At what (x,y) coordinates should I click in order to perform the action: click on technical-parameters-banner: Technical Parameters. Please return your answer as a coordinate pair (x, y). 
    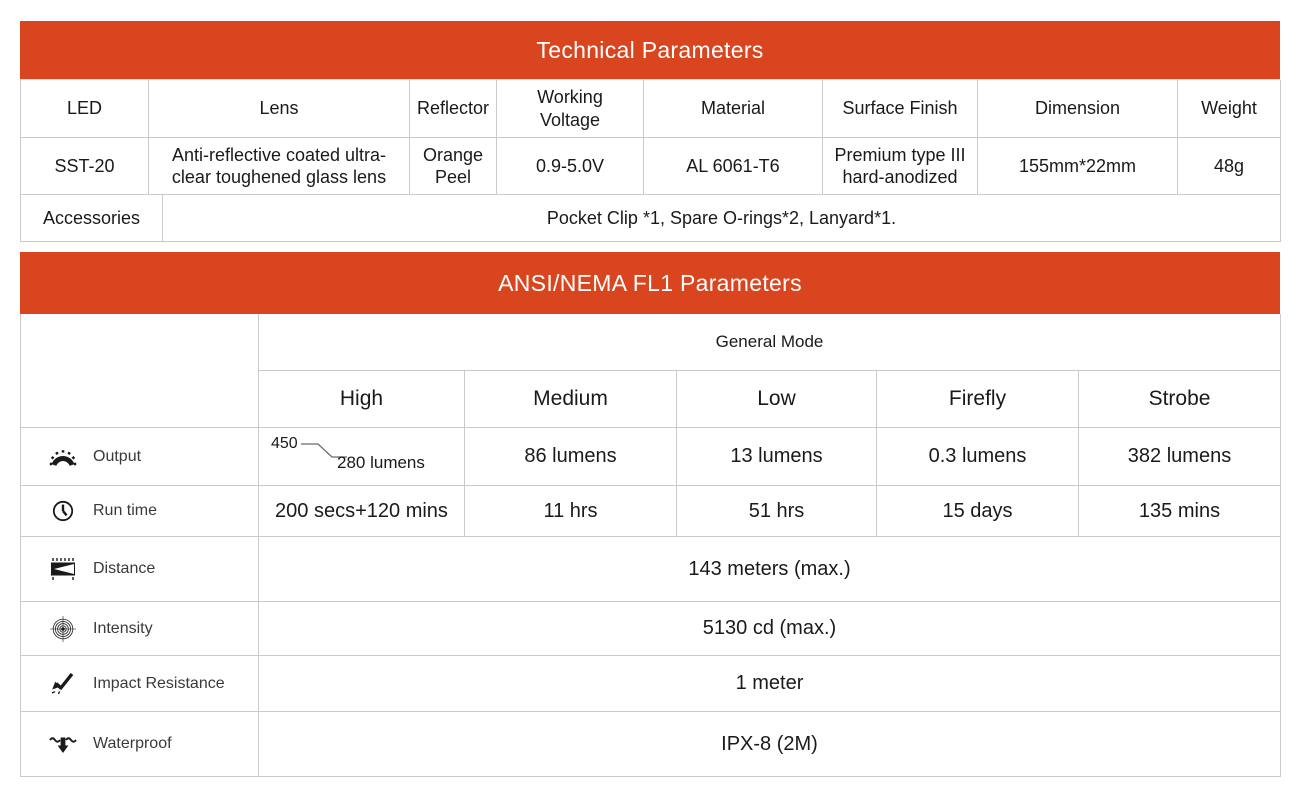
    Looking at the image, I should click on (650, 50).